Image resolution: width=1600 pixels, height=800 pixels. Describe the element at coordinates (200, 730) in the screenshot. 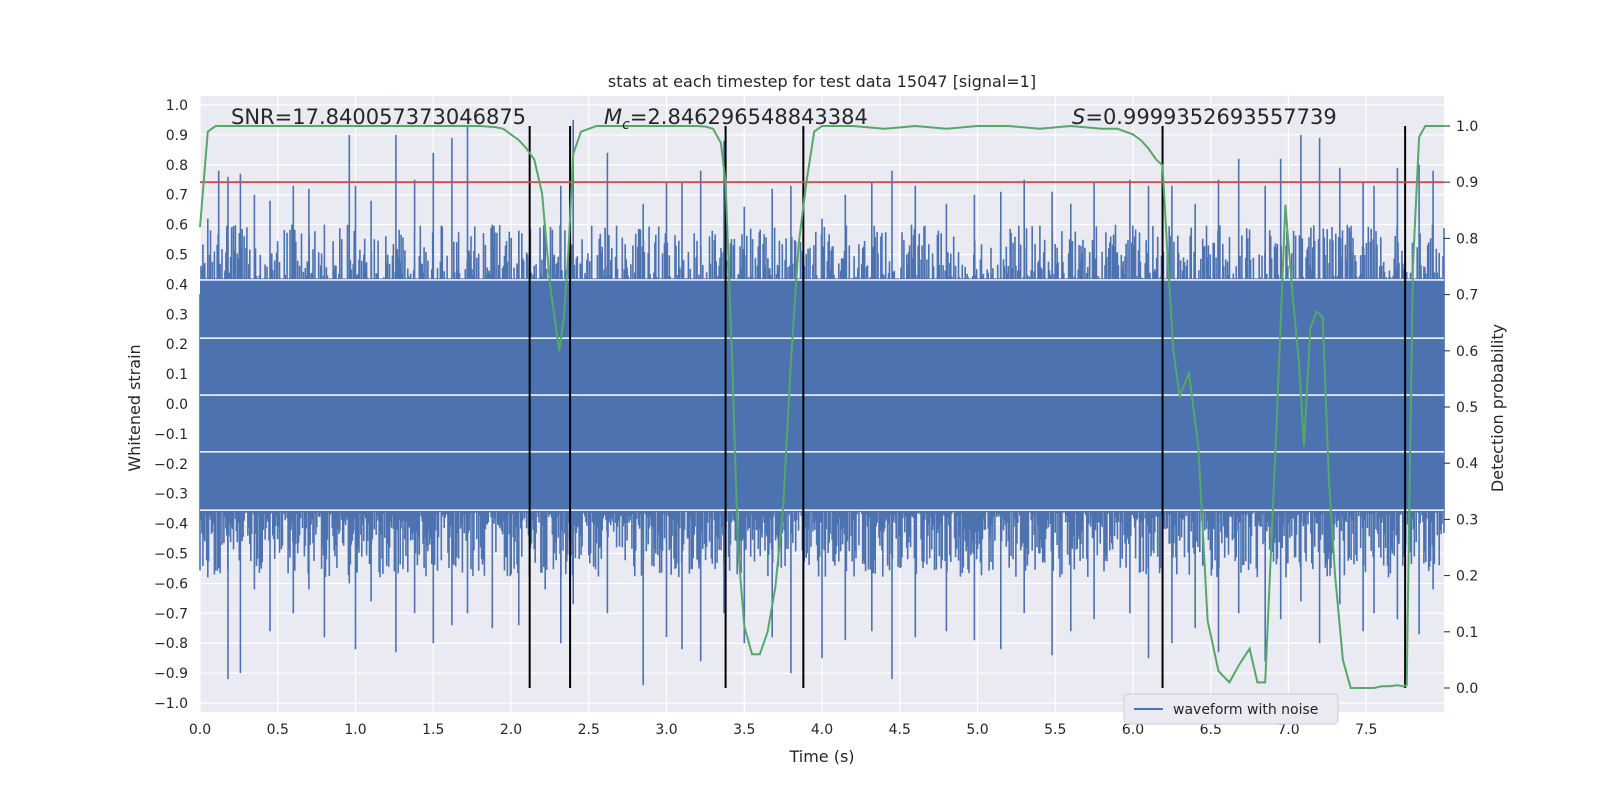

I see `x-tick-label: 0.0` at that location.